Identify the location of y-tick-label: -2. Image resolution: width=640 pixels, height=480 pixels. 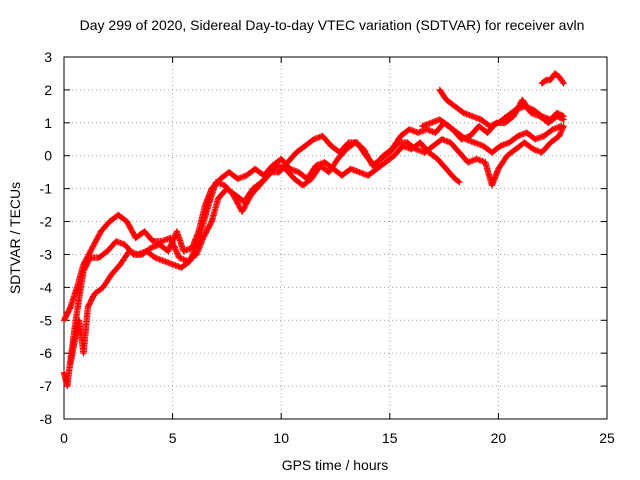
(46, 222).